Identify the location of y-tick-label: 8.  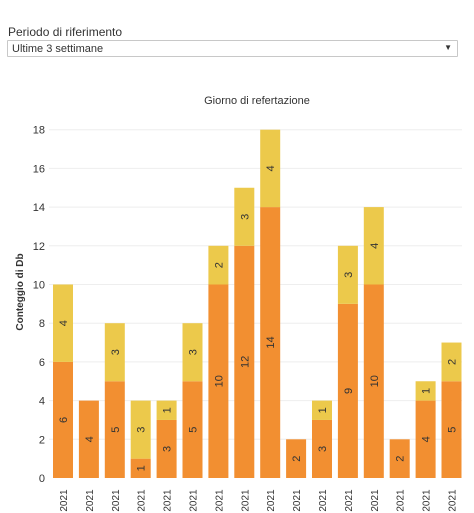
(42, 324).